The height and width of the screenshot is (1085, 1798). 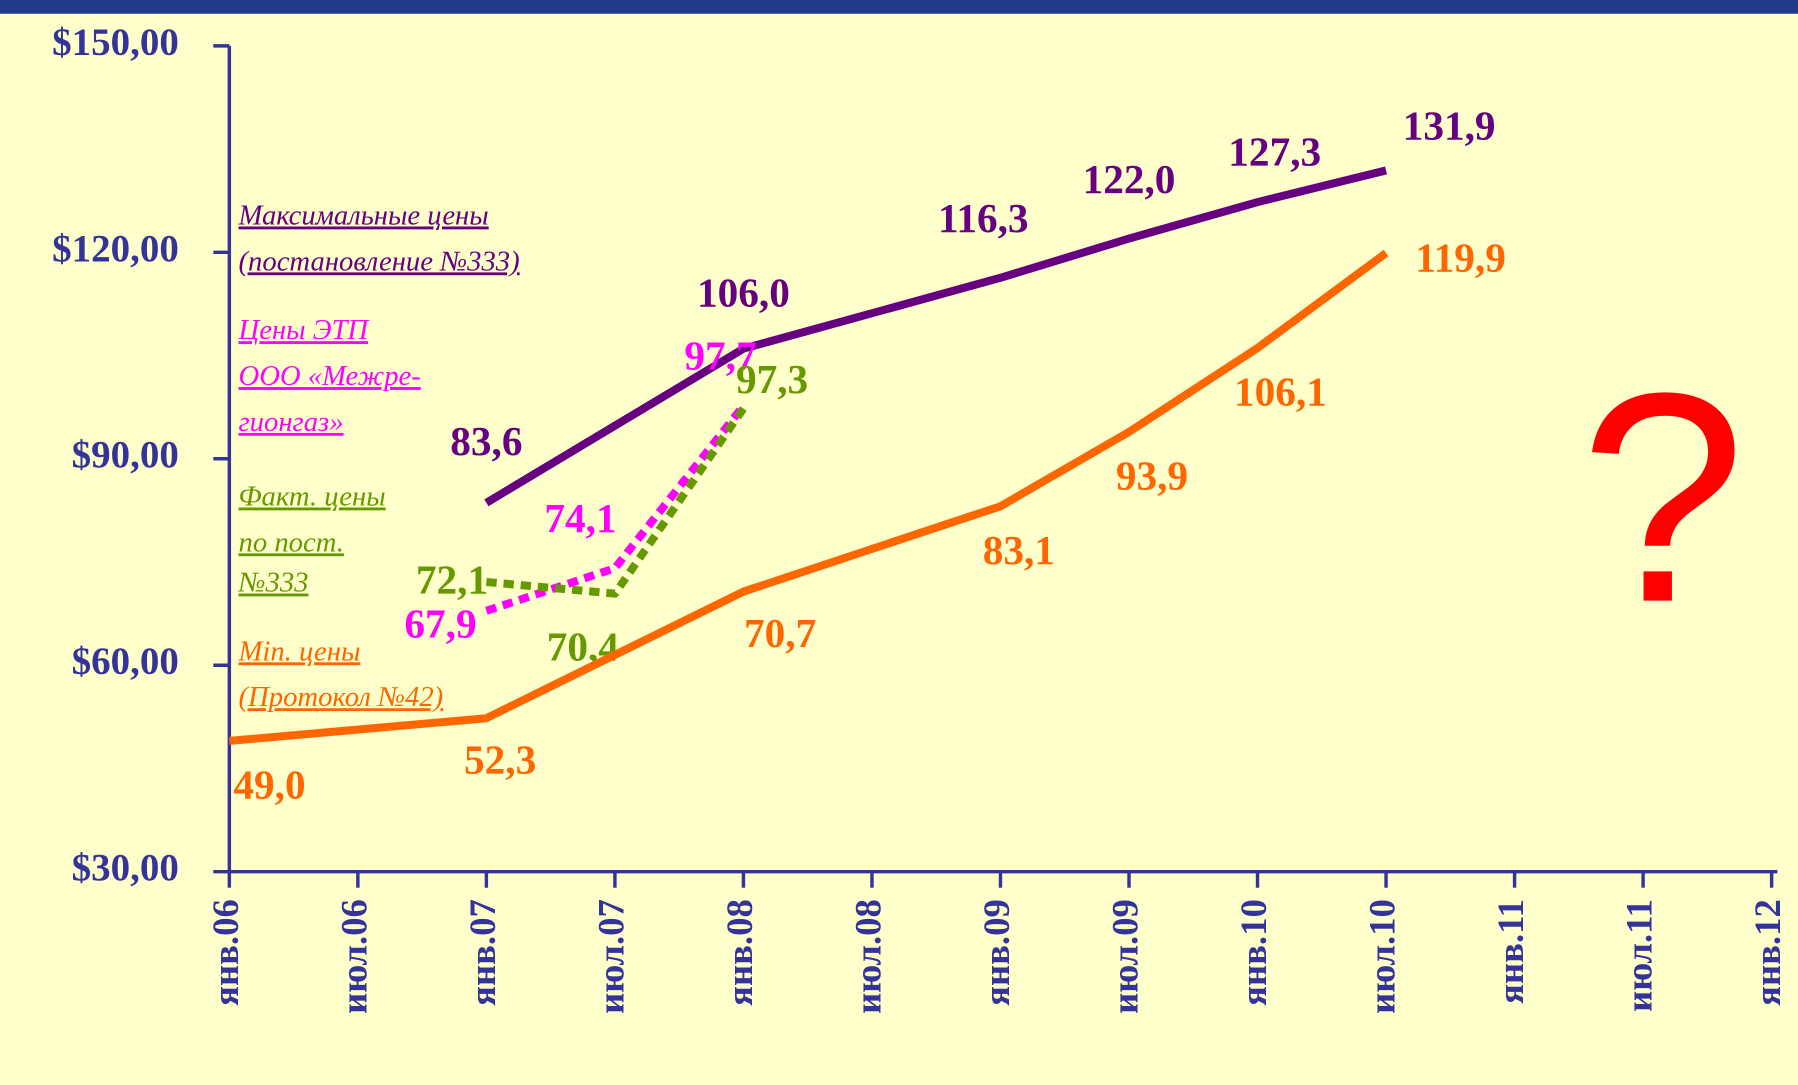 I want to click on x-tick-label: июл.07, so click(x=610, y=956).